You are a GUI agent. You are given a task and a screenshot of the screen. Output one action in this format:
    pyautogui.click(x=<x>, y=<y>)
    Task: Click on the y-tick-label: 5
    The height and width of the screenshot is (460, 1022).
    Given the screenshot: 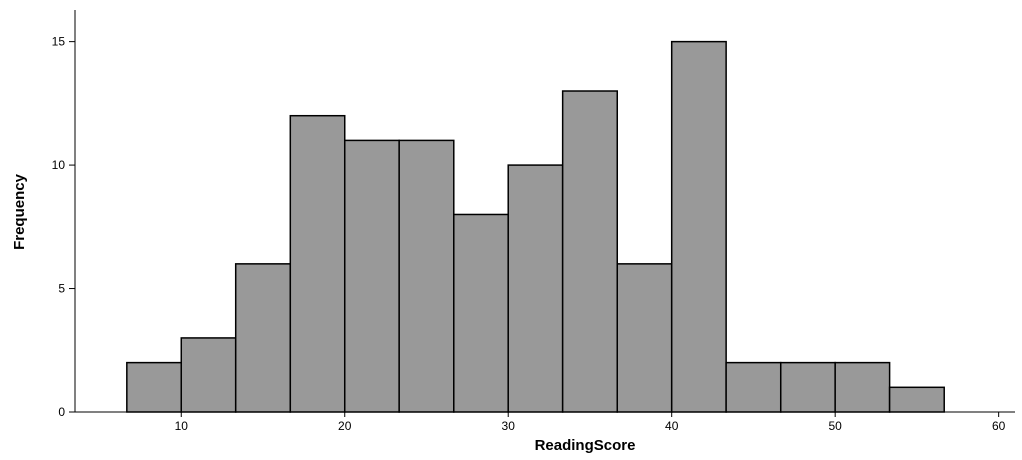 What is the action you would take?
    pyautogui.click(x=61, y=289)
    